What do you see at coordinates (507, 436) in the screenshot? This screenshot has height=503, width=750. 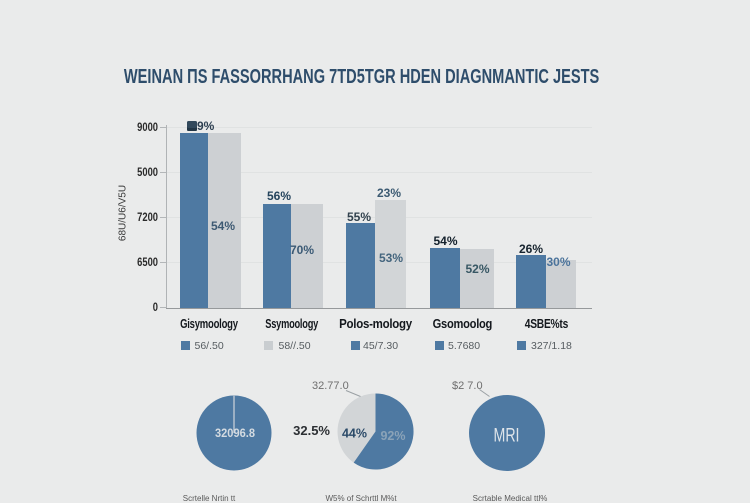 I see `svg-text: MRI` at bounding box center [507, 436].